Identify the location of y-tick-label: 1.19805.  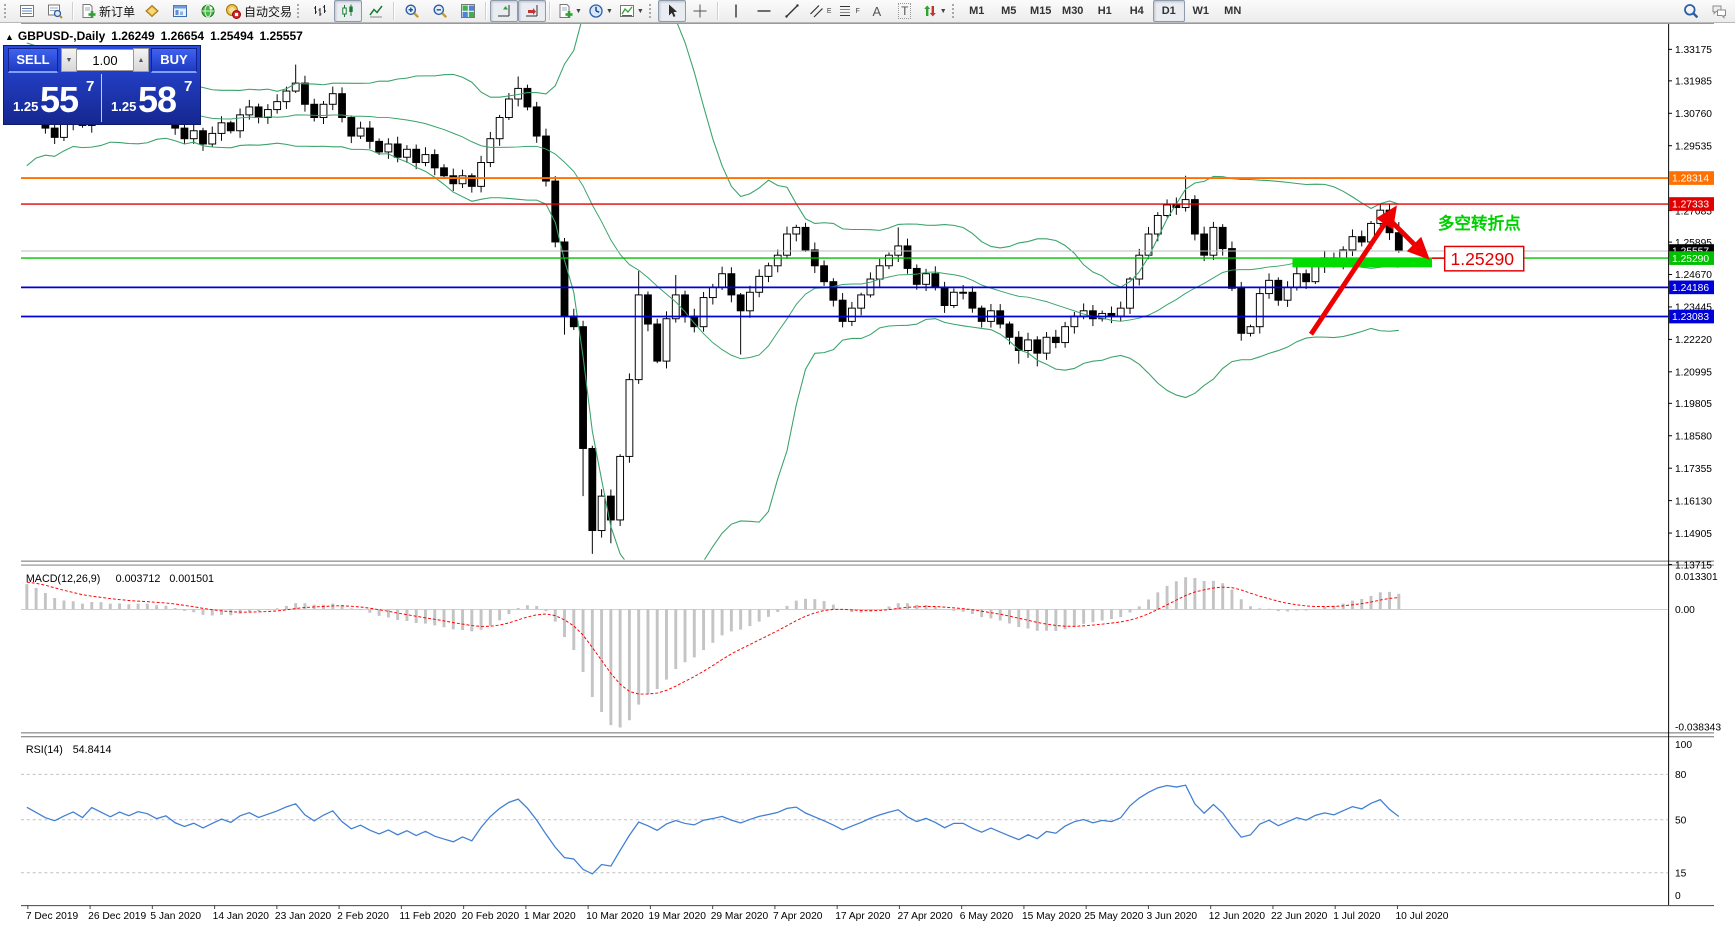
(1693, 404).